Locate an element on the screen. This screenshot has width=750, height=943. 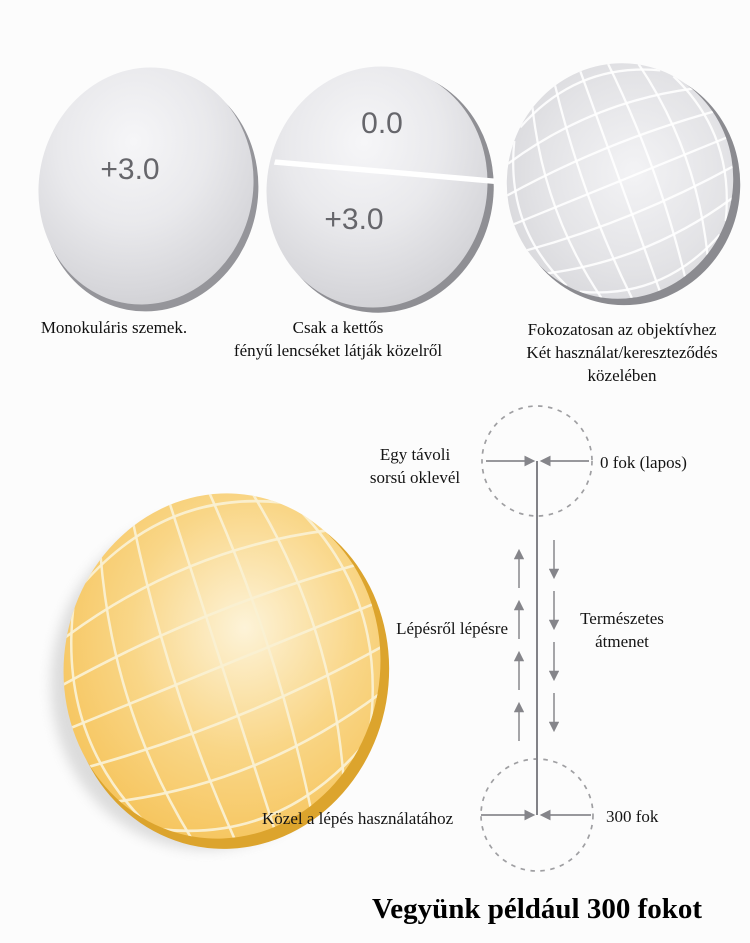
step-by-step-label: Lépésről lépésre is located at coordinates (452, 628).